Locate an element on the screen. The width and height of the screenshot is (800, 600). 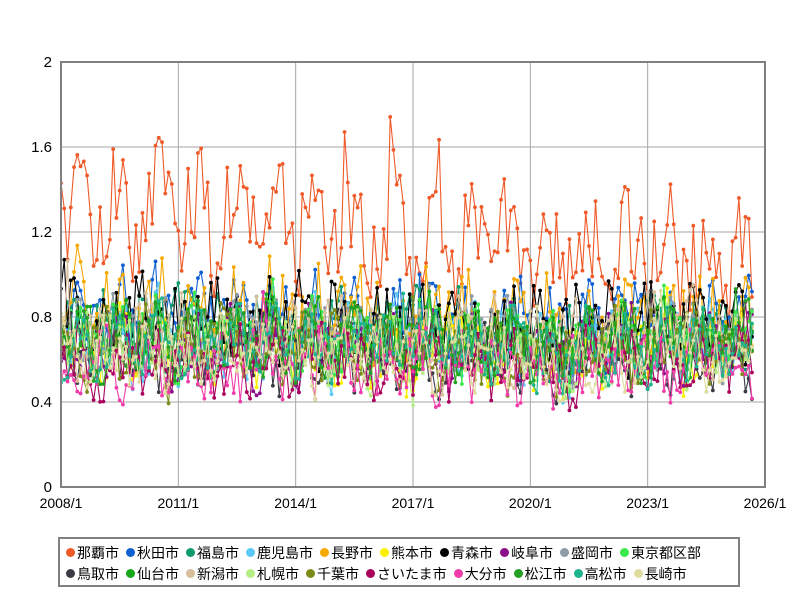
legend-item-鹿児島市: 鹿児島市 is located at coordinates (279, 553).